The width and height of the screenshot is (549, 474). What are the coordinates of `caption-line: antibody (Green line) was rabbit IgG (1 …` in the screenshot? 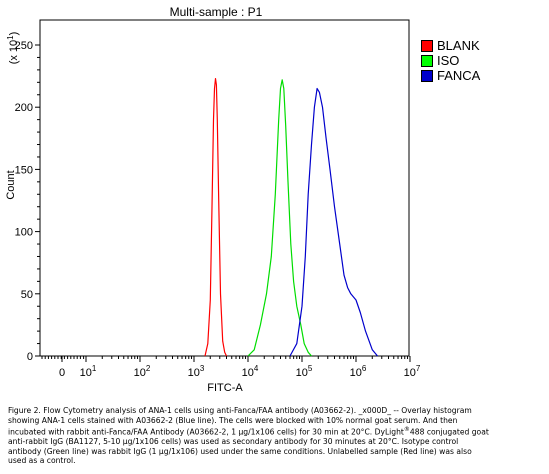 It's located at (240, 451).